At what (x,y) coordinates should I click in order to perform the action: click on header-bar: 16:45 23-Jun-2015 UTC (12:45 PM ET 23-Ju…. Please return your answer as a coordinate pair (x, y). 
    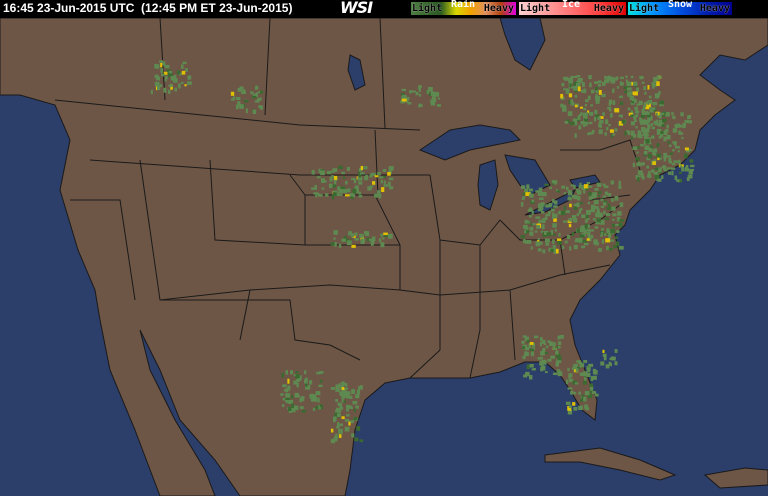
    Looking at the image, I should click on (384, 9).